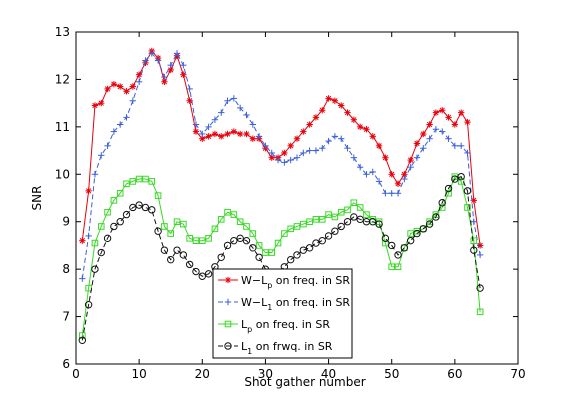 The height and width of the screenshot is (408, 581). Describe the element at coordinates (311, 280) in the screenshot. I see `legend-label-rest: on freq. in SR` at that location.